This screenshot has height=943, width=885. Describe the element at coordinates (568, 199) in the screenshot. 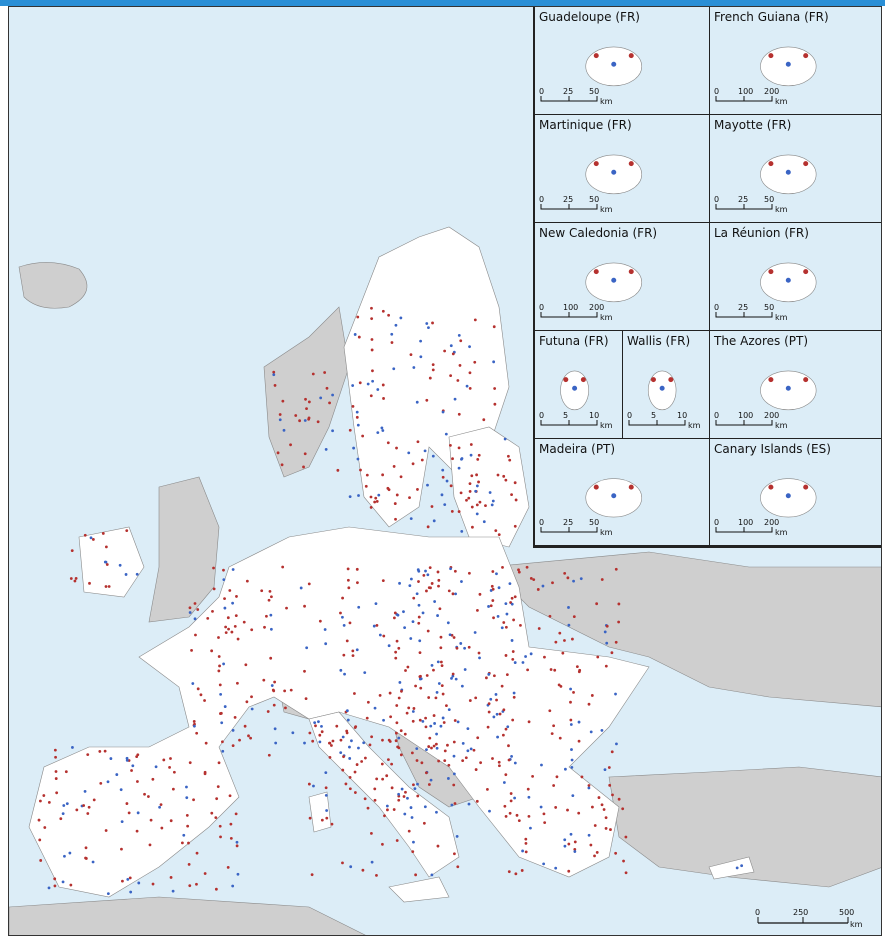

I see `inset-scale-label: 25` at that location.